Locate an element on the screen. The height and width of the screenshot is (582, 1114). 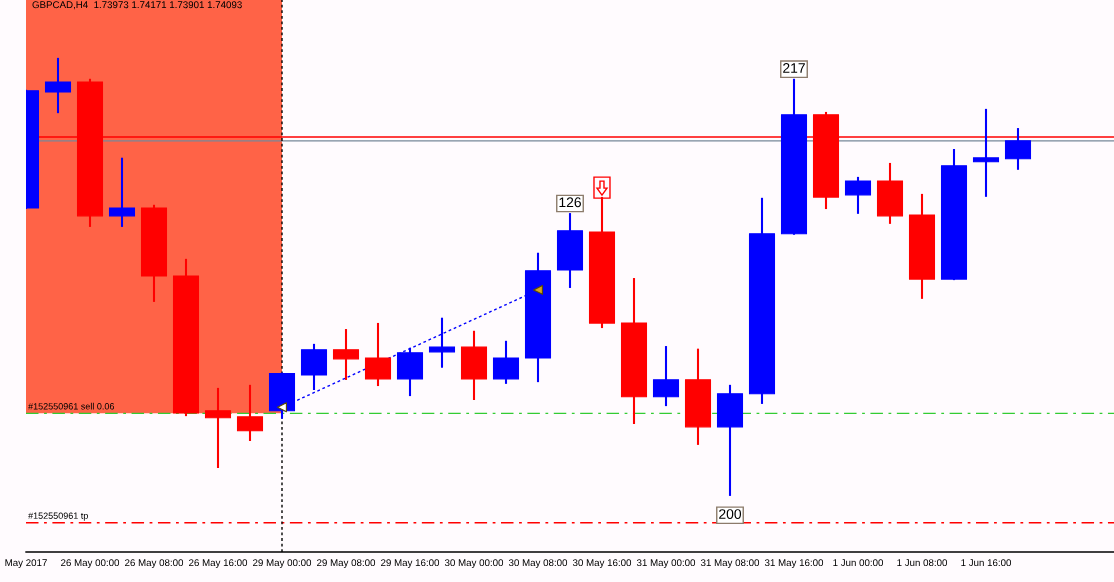
x-tick-label: May 2017 is located at coordinates (26, 564).